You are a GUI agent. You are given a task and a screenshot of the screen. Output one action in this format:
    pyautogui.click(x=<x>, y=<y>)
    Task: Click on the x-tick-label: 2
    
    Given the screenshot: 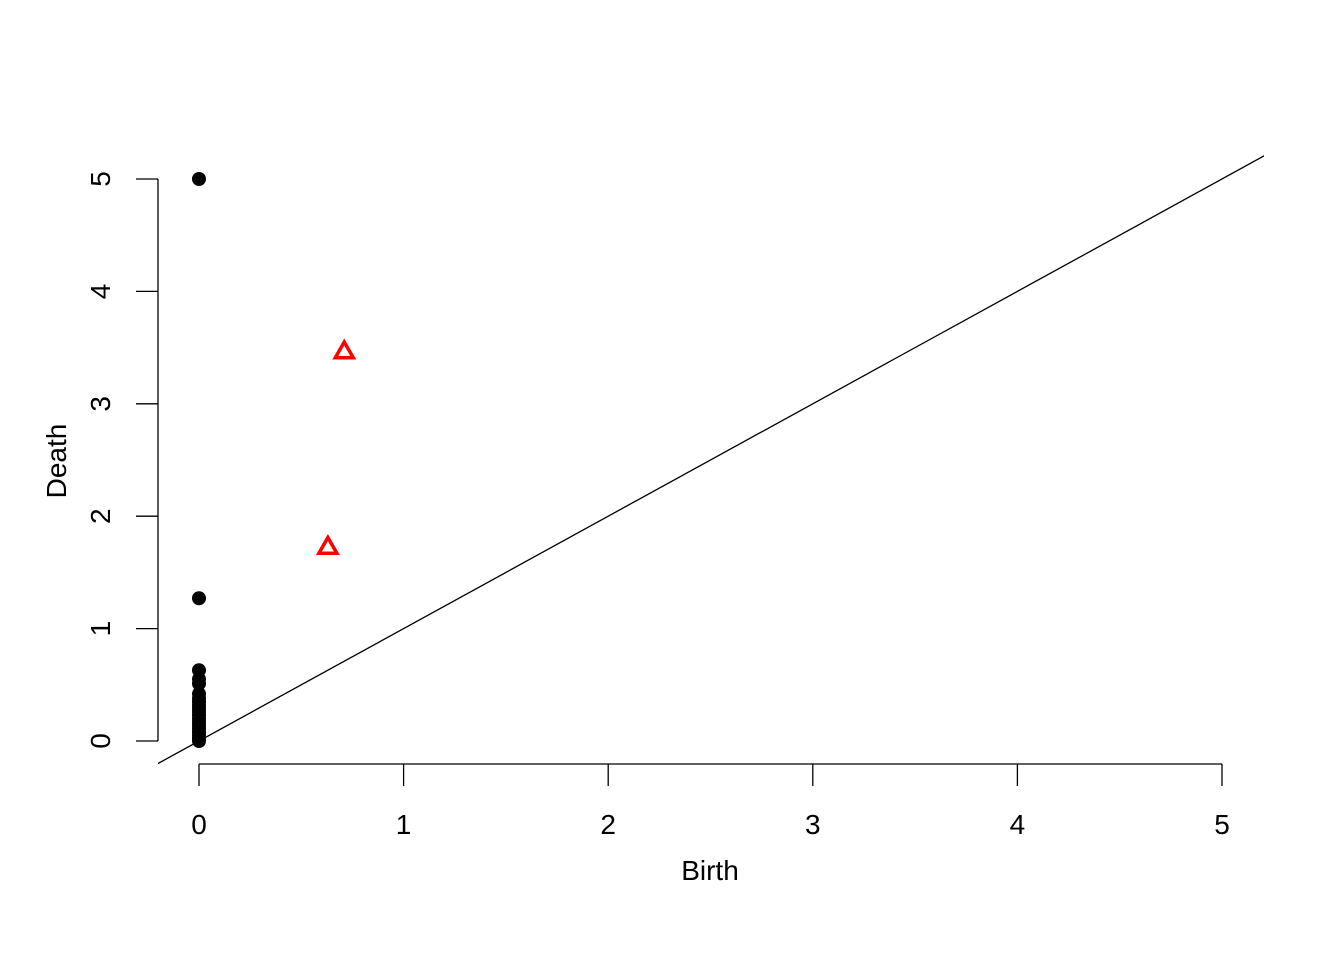 What is the action you would take?
    pyautogui.click(x=608, y=824)
    